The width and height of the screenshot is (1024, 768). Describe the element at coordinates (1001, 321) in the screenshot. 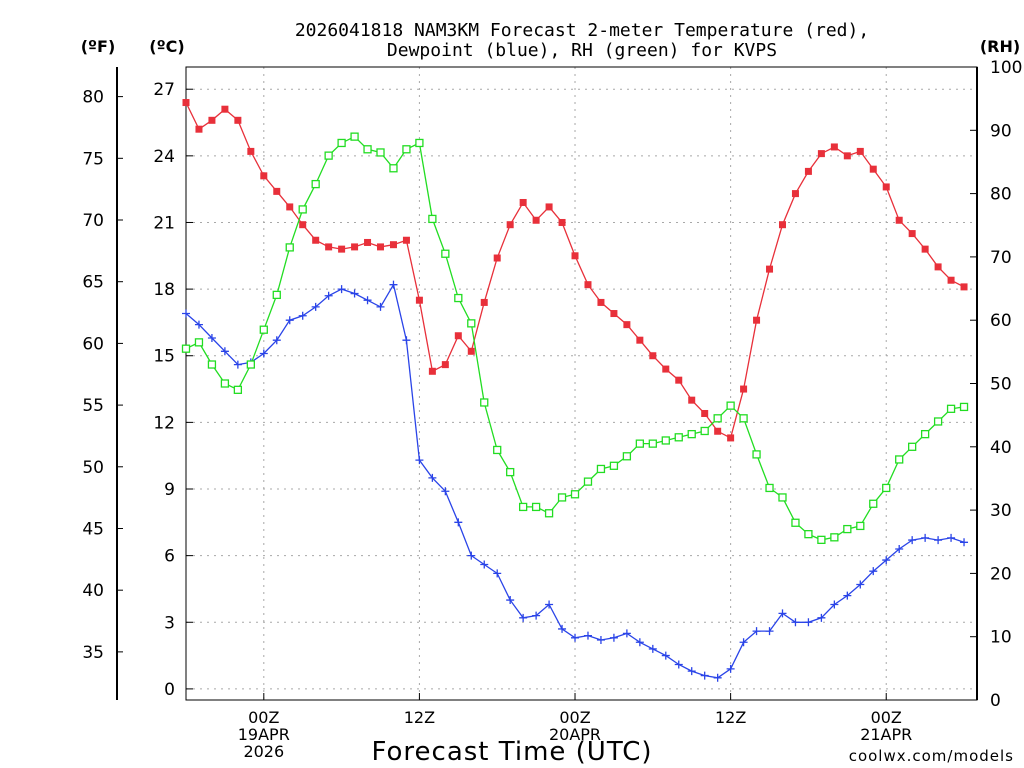

I see `rh-tick-label: 60` at that location.